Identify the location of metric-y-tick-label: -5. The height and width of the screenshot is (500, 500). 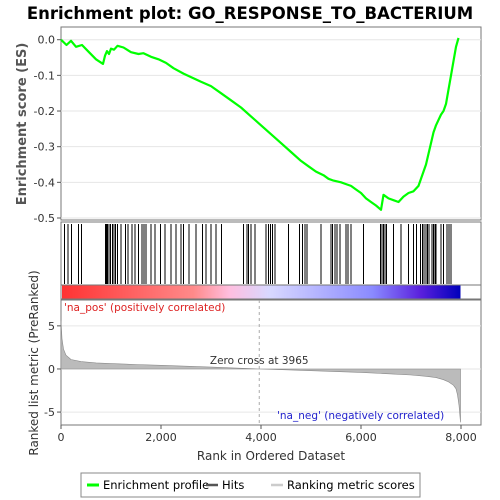
(49, 412).